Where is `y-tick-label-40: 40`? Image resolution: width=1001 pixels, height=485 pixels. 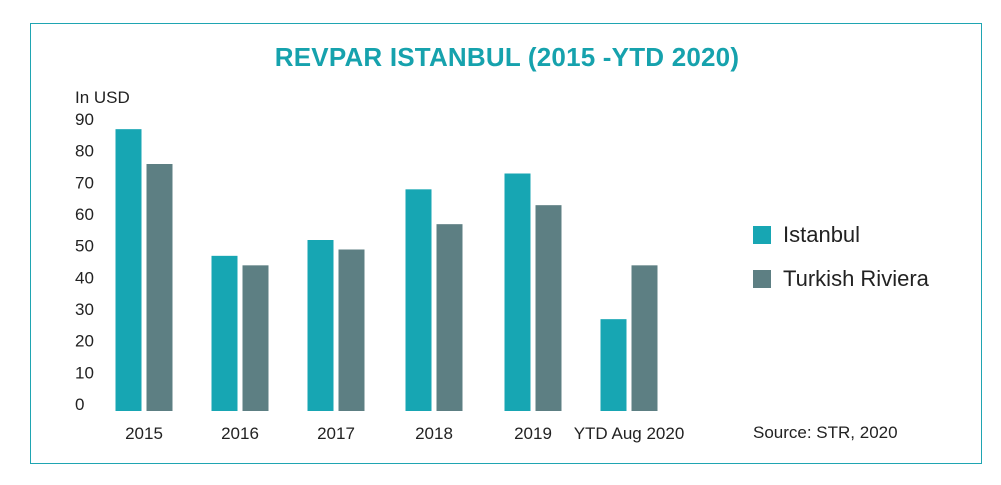 y-tick-label-40: 40 is located at coordinates (84, 277).